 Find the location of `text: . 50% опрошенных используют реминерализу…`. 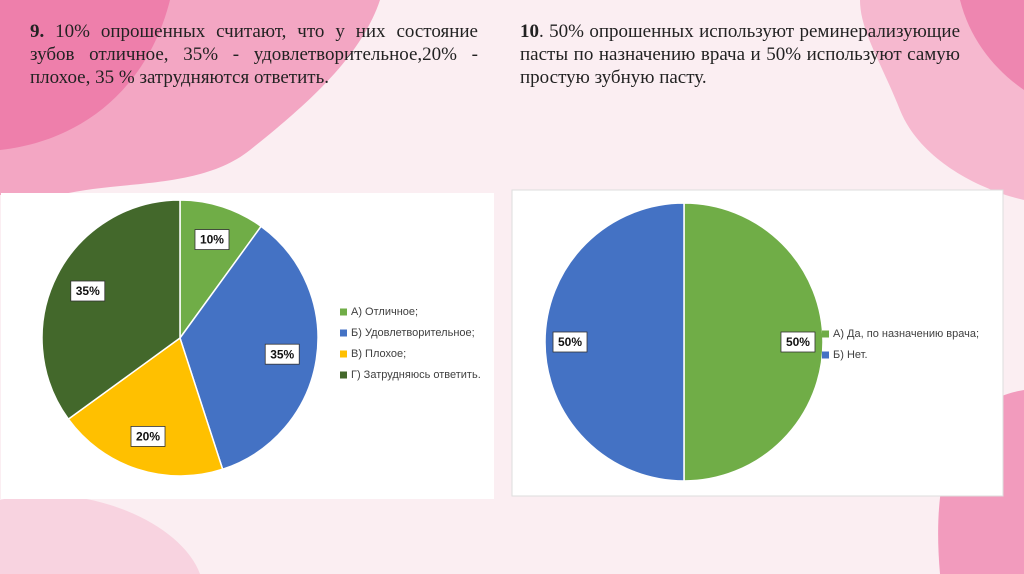

text: . 50% опрошенных используют реминерализу… is located at coordinates (740, 54).